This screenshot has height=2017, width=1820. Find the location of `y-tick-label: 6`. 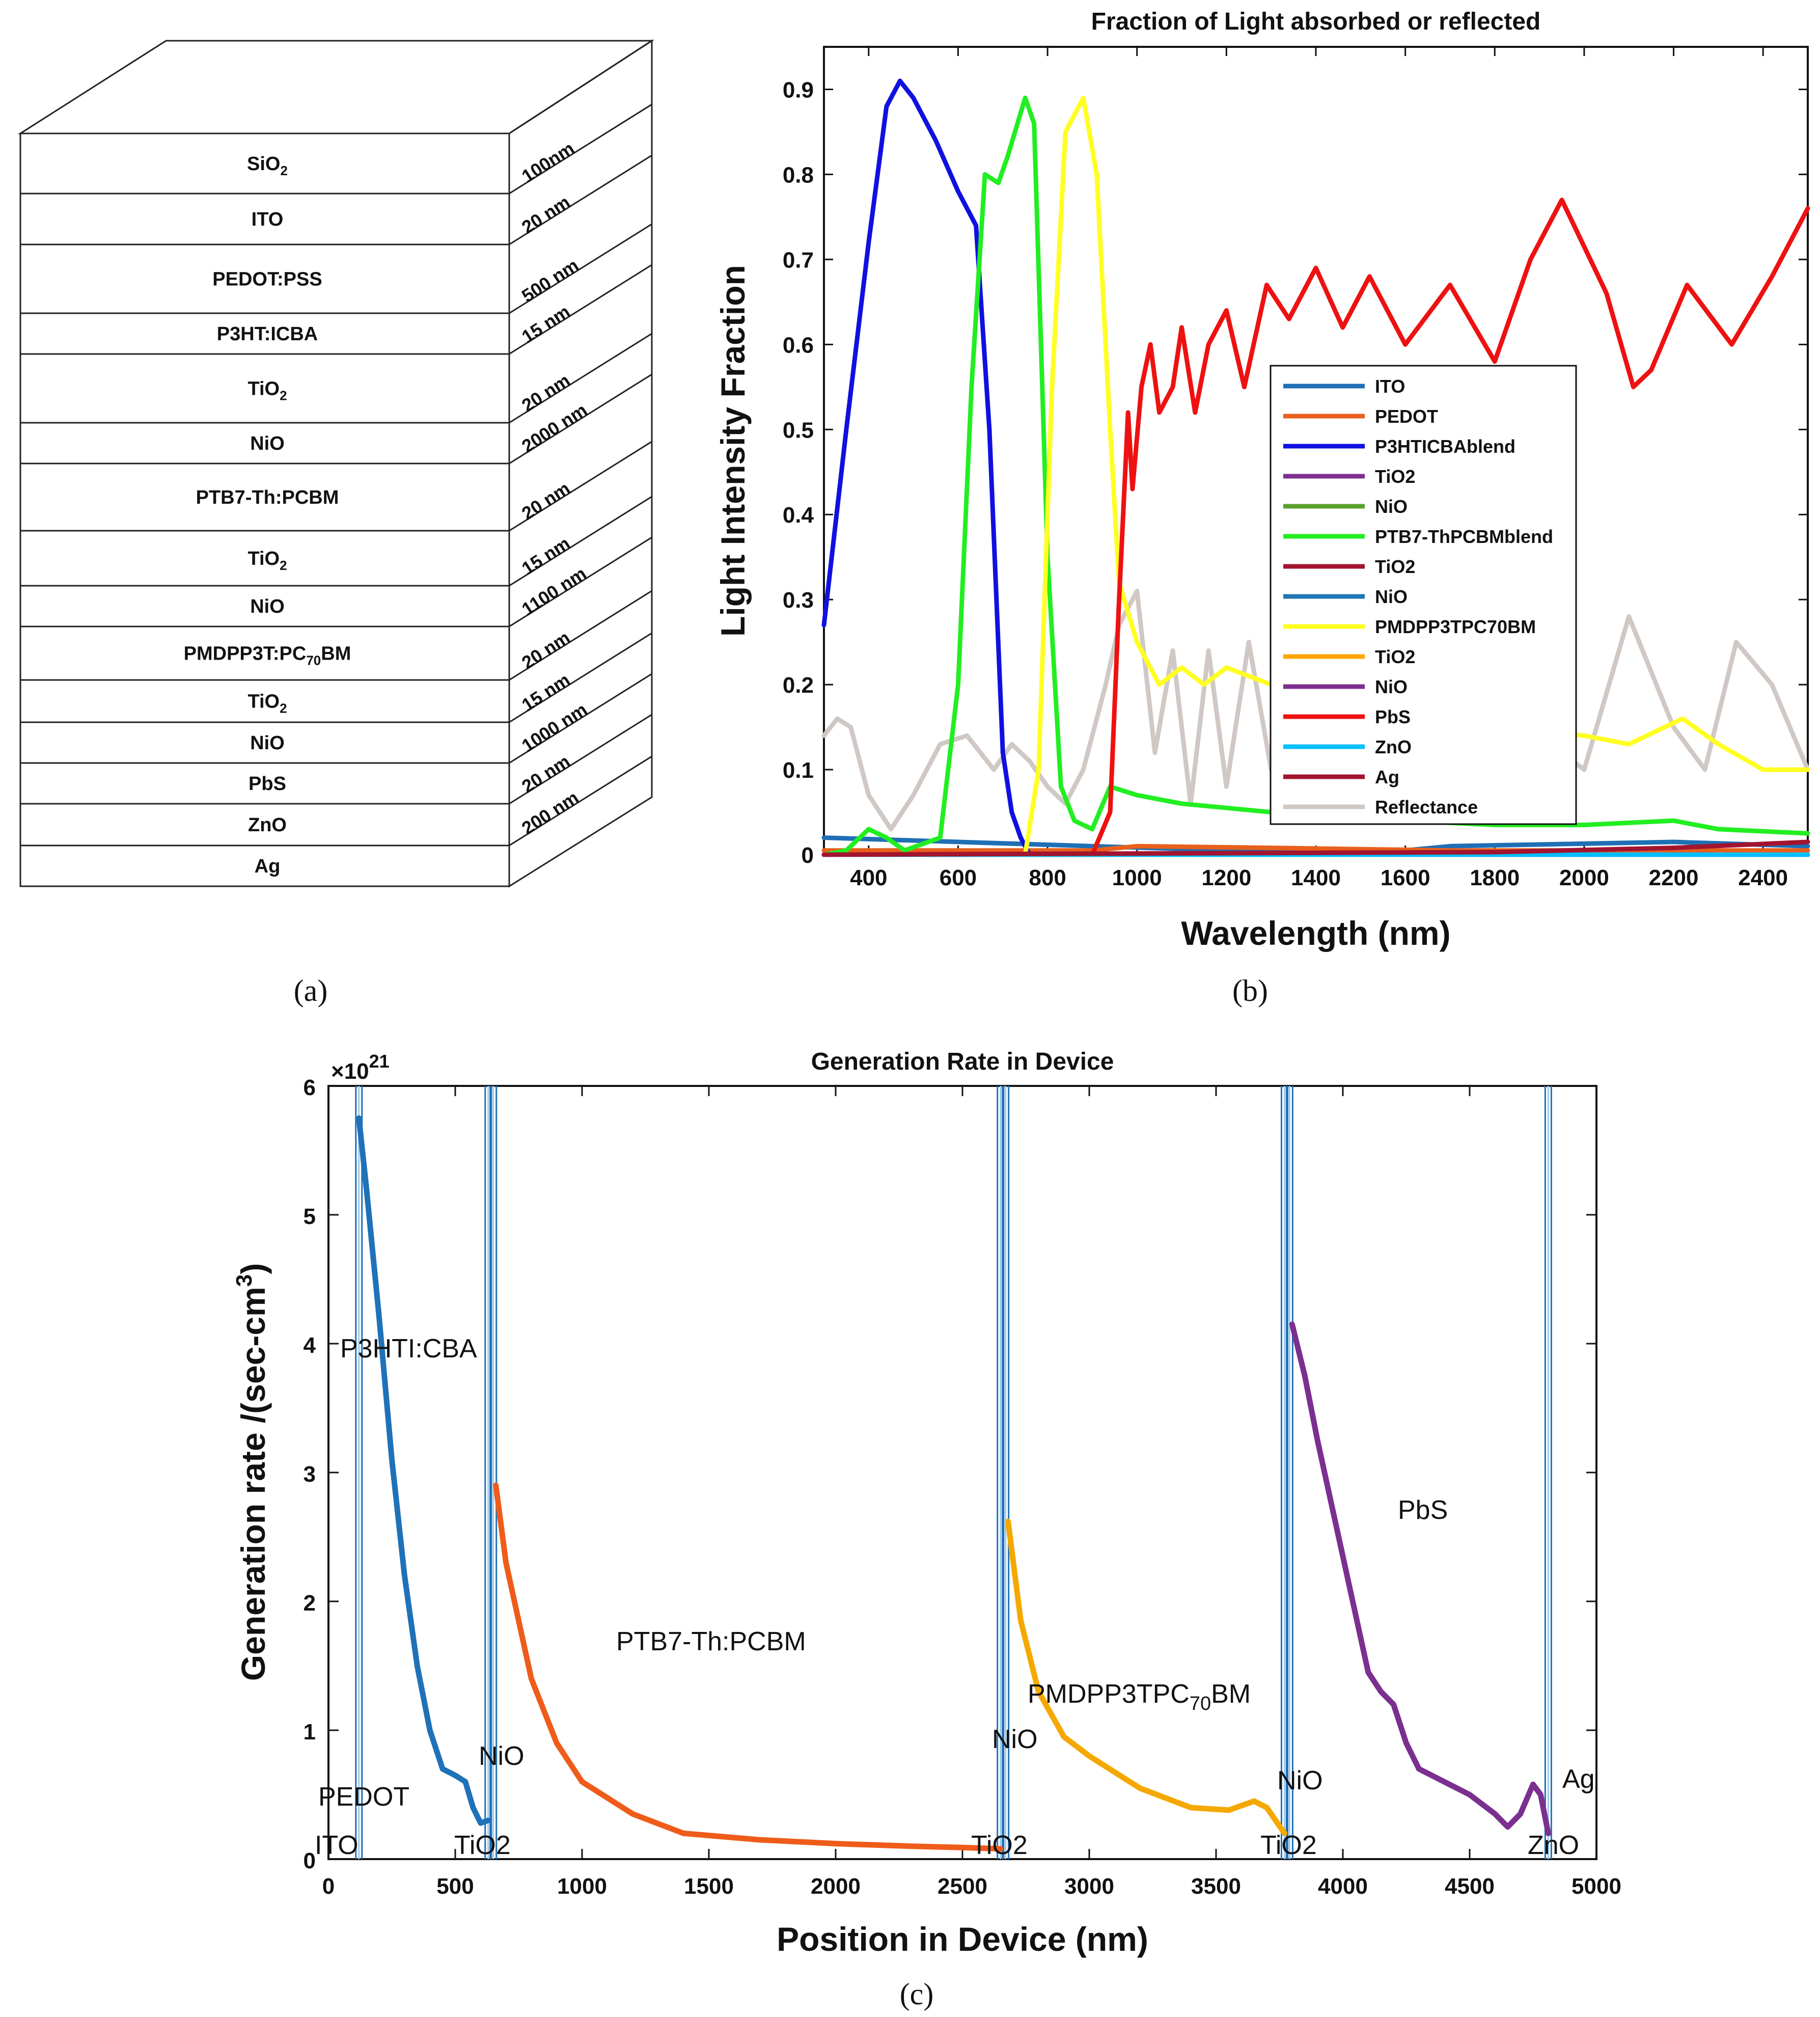

y-tick-label: 6 is located at coordinates (310, 1087).